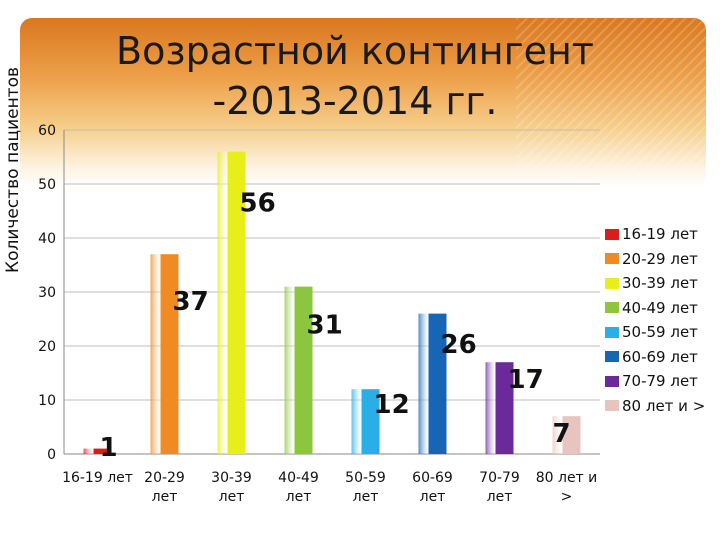 Image resolution: width=720 pixels, height=540 pixels. I want to click on y-tick-label: 40, so click(47, 239).